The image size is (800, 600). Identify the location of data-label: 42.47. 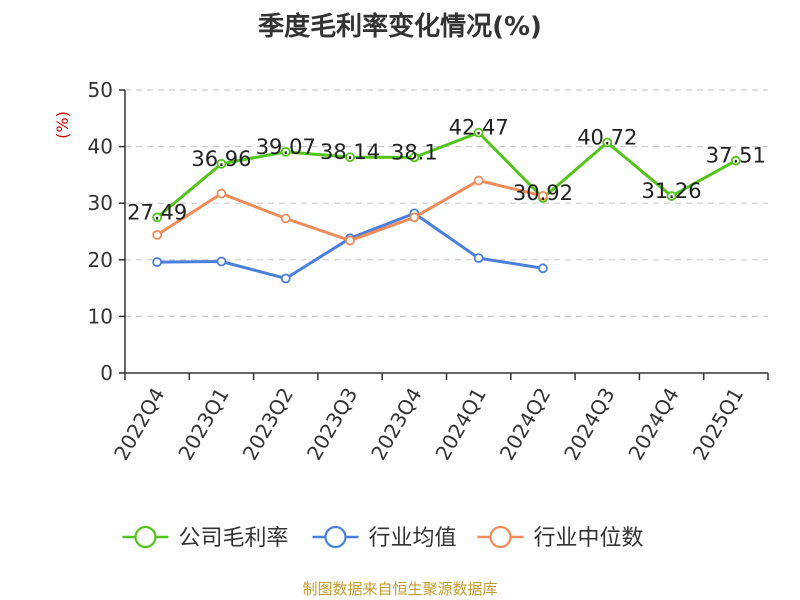
(479, 128).